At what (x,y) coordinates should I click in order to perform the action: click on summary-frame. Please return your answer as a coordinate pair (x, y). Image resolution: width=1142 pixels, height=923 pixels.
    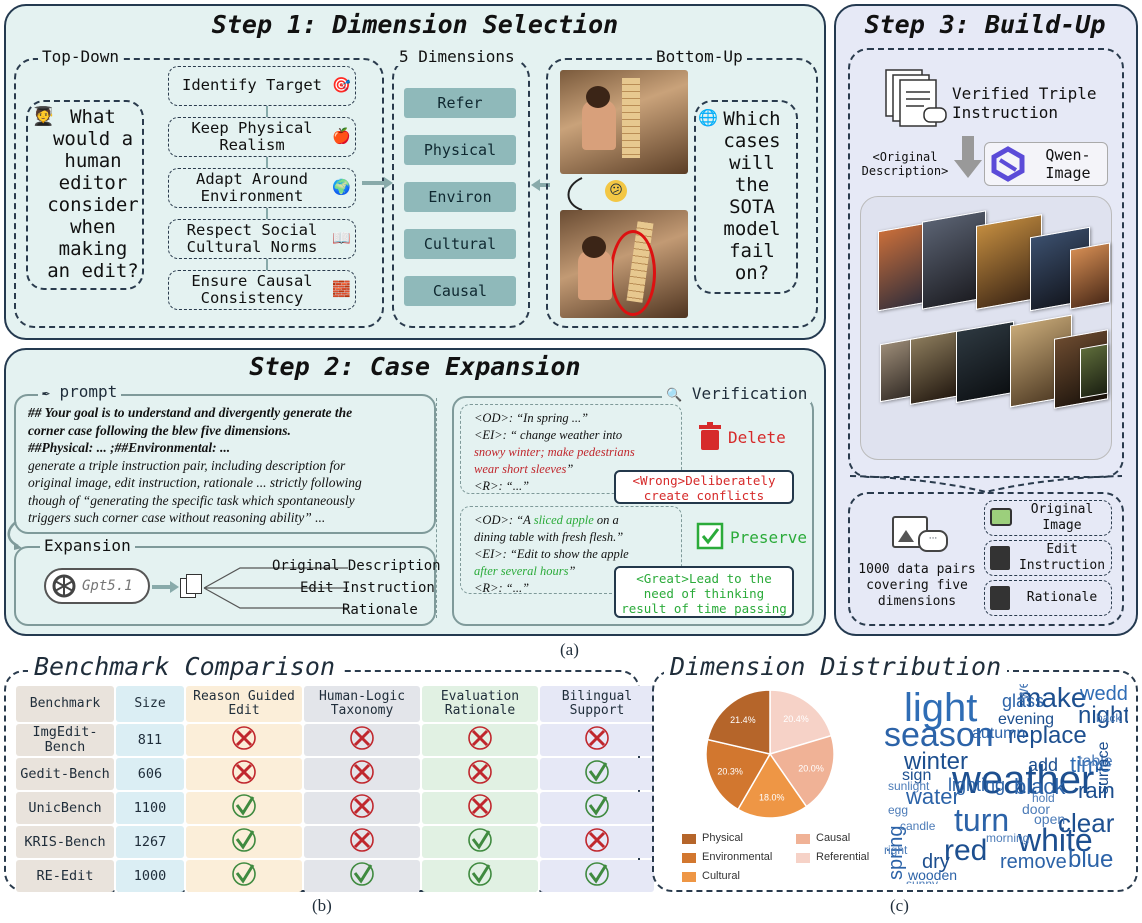
    Looking at the image, I should click on (986, 559).